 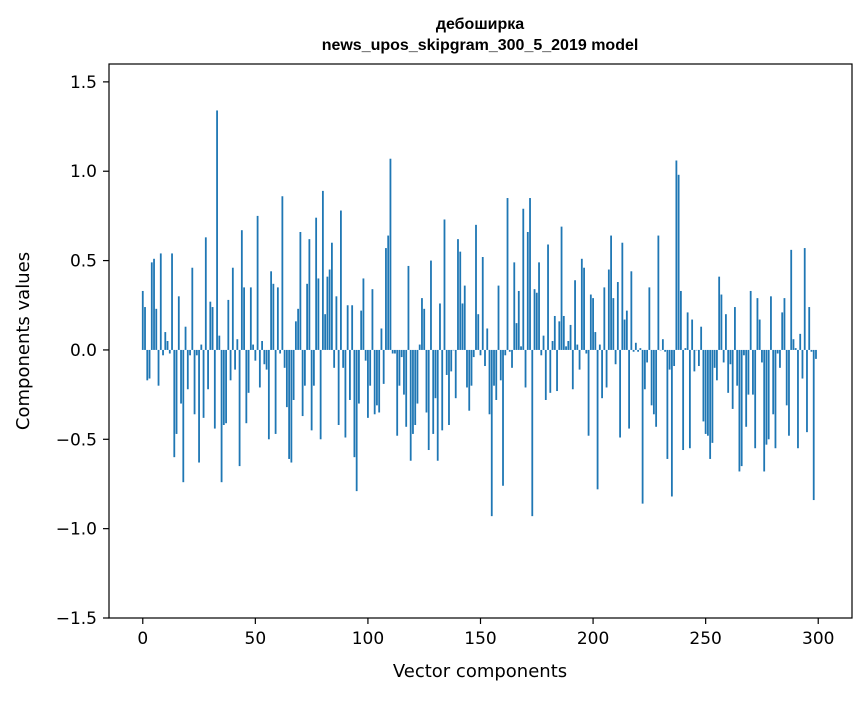 What do you see at coordinates (480, 671) in the screenshot?
I see `x-axis-label: Vector components` at bounding box center [480, 671].